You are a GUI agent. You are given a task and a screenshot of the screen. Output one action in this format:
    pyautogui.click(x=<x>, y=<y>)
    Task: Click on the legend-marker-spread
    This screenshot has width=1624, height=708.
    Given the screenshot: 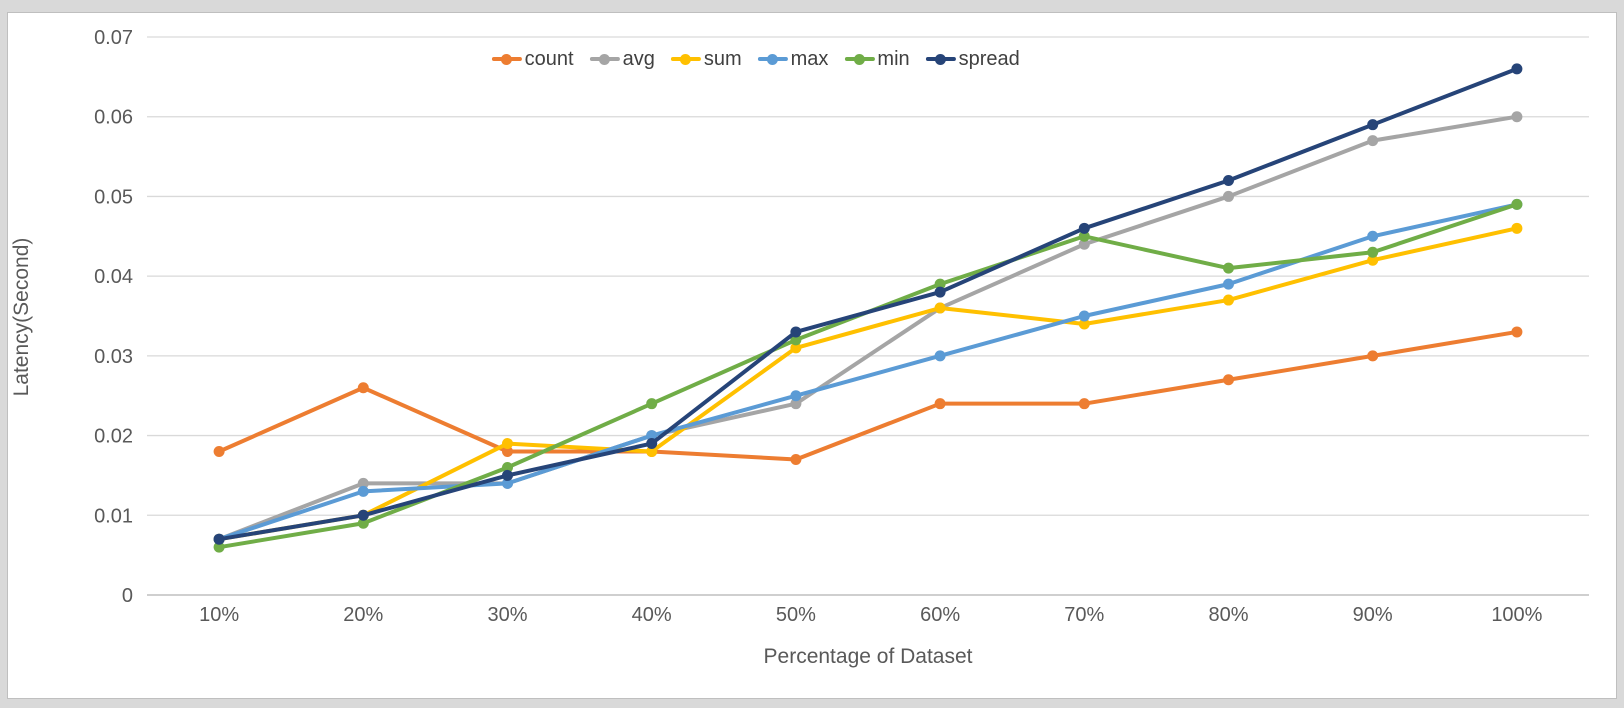 What is the action you would take?
    pyautogui.click(x=940, y=59)
    